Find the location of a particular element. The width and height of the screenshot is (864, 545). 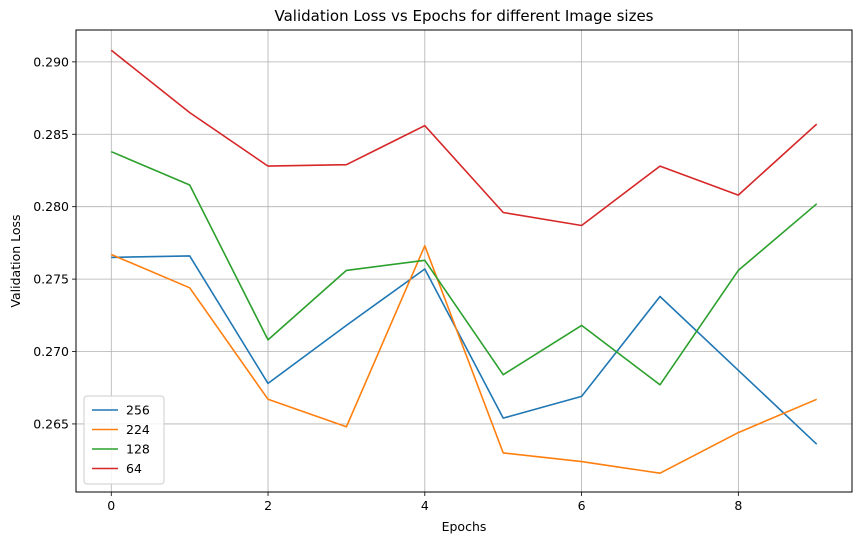

y-tick-label: 0.285 is located at coordinates (51, 134).